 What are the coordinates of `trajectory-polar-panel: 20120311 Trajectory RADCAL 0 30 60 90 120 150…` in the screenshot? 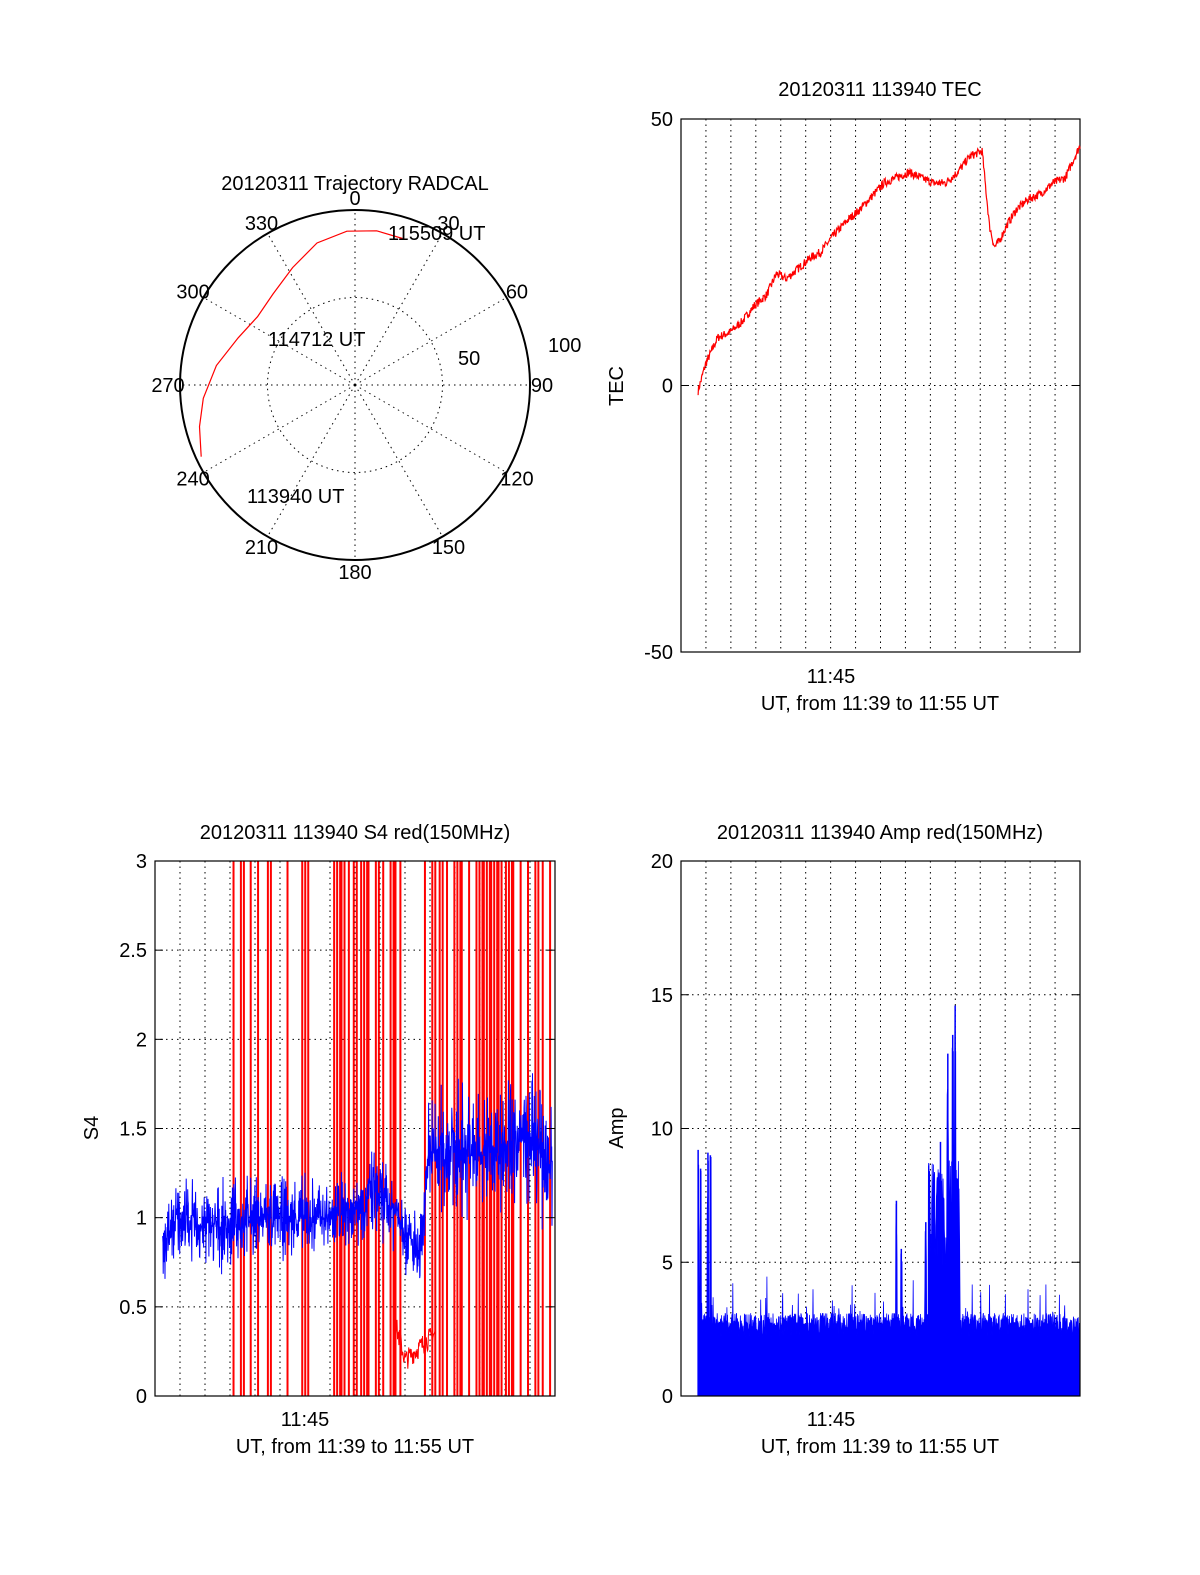 It's located at (366, 378).